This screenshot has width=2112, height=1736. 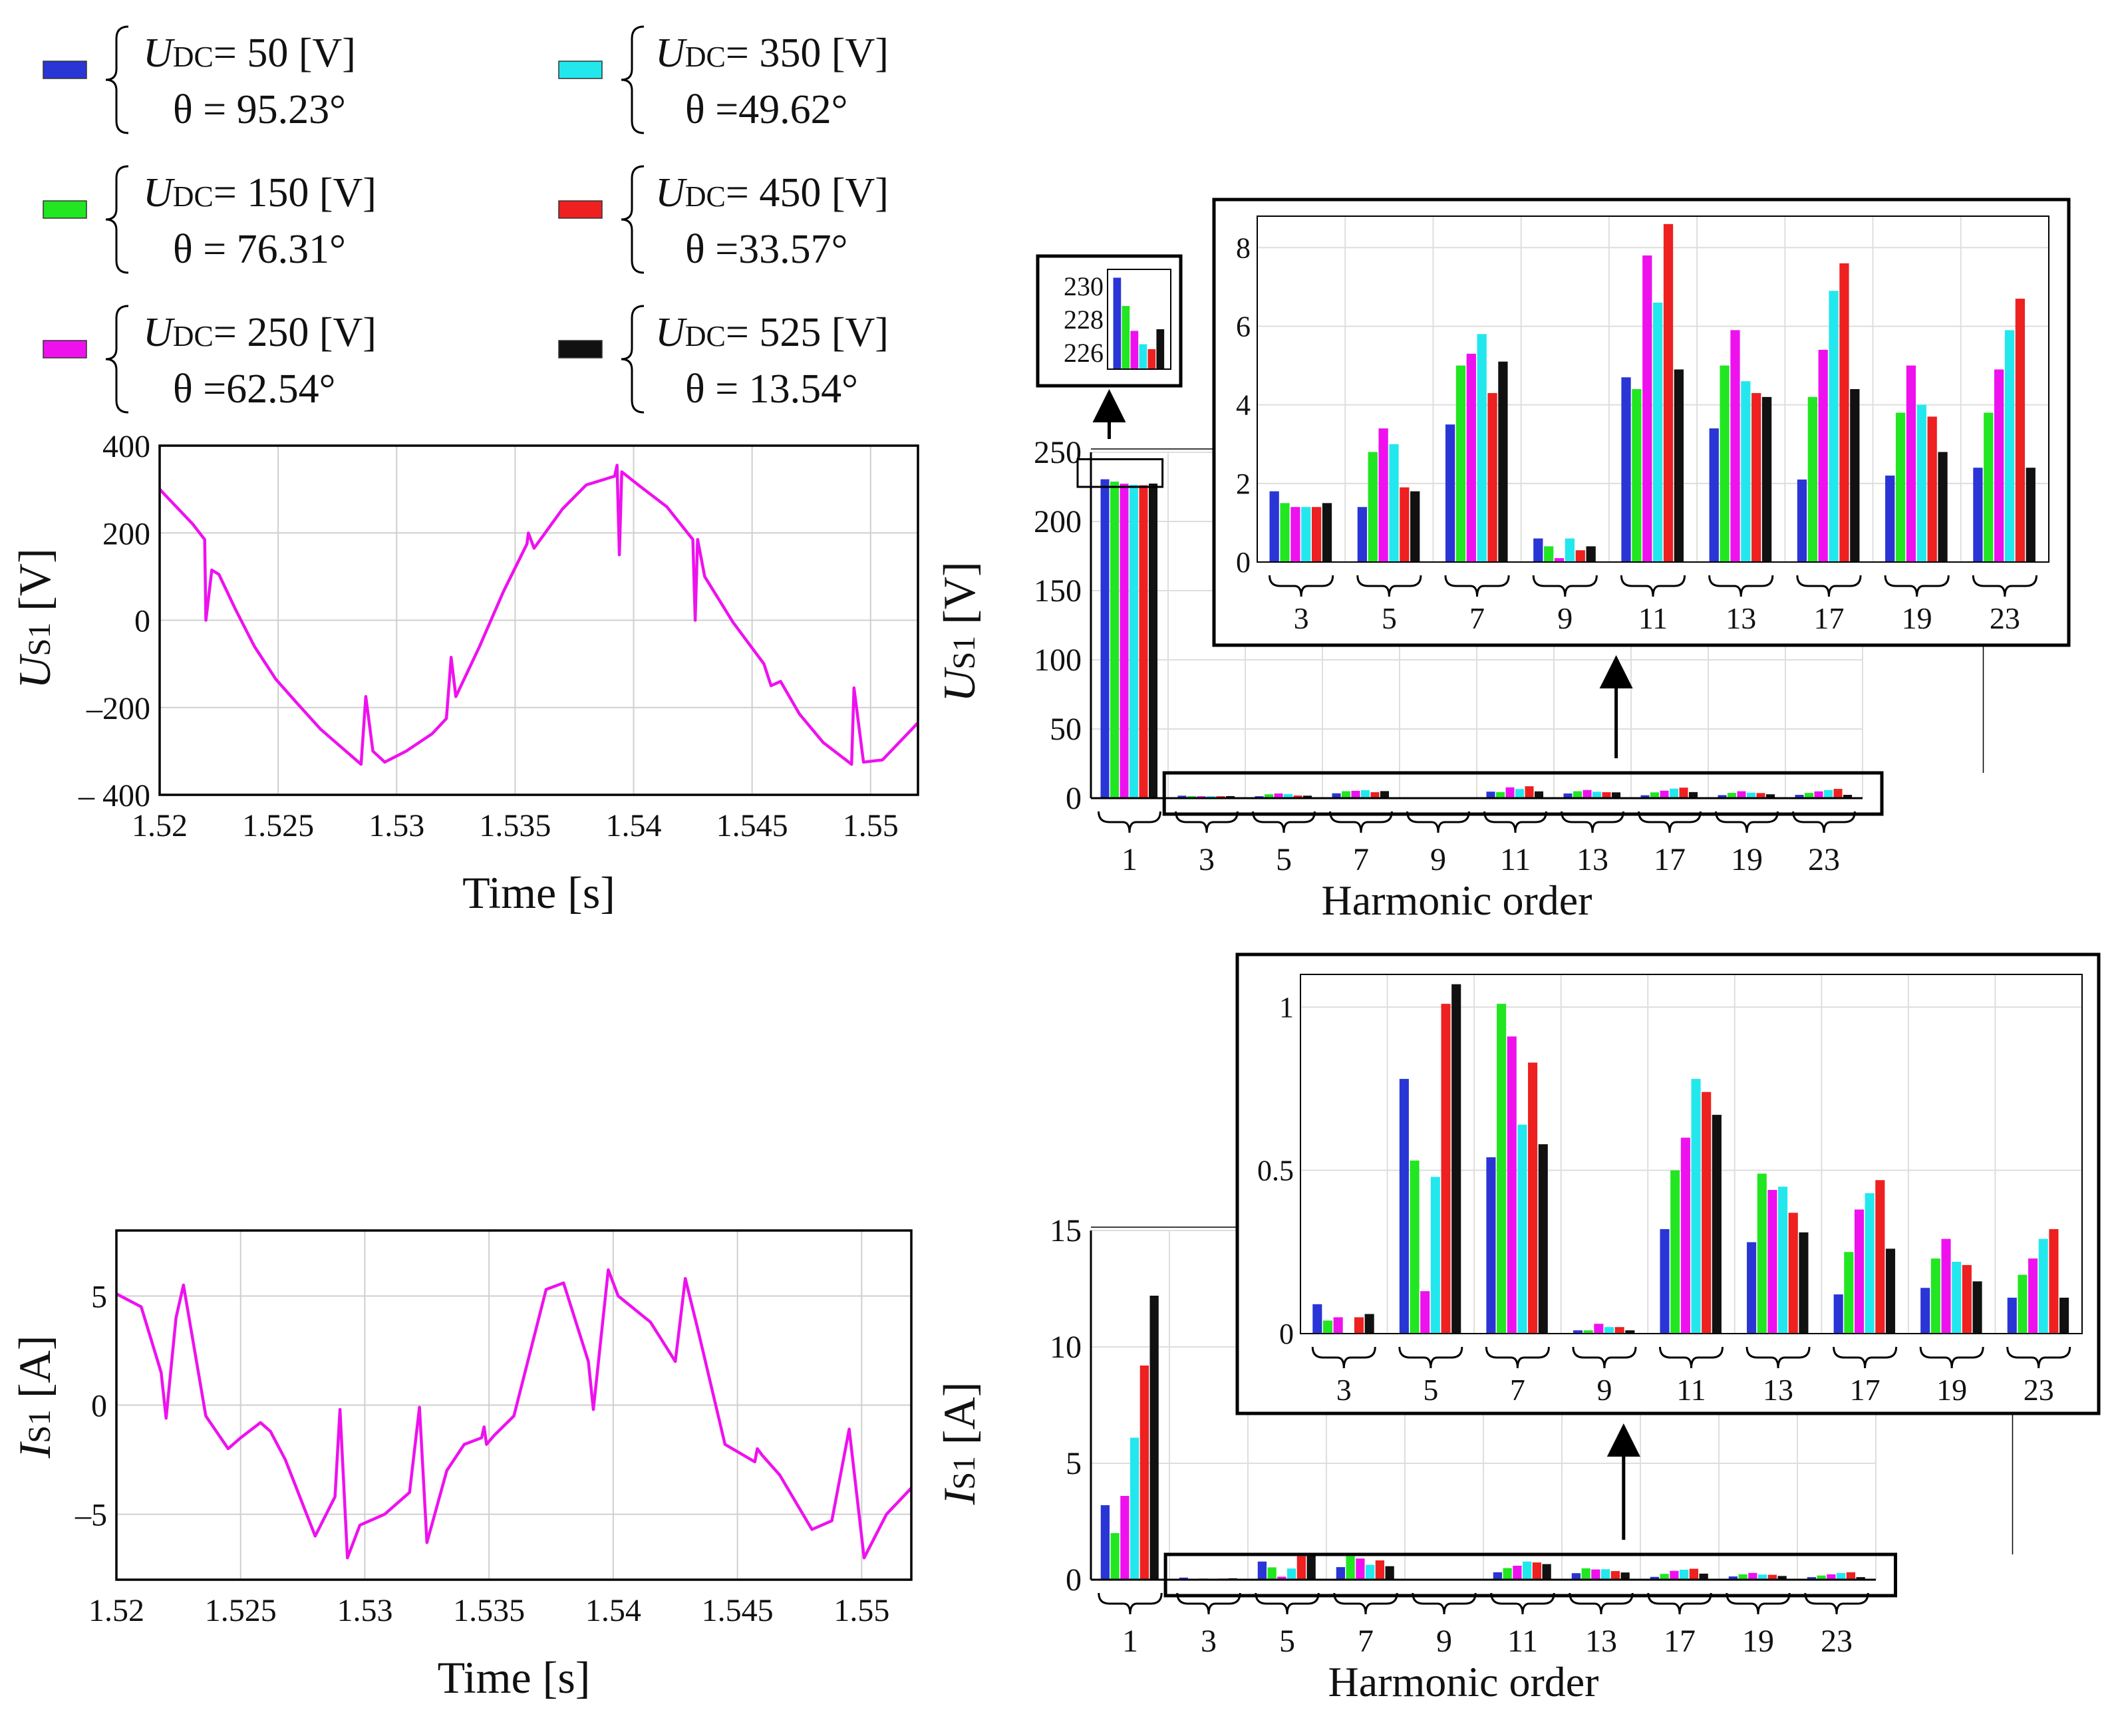 I want to click on legend-item: UDC= 150 [V] θ = 76.31°, so click(x=210, y=219).